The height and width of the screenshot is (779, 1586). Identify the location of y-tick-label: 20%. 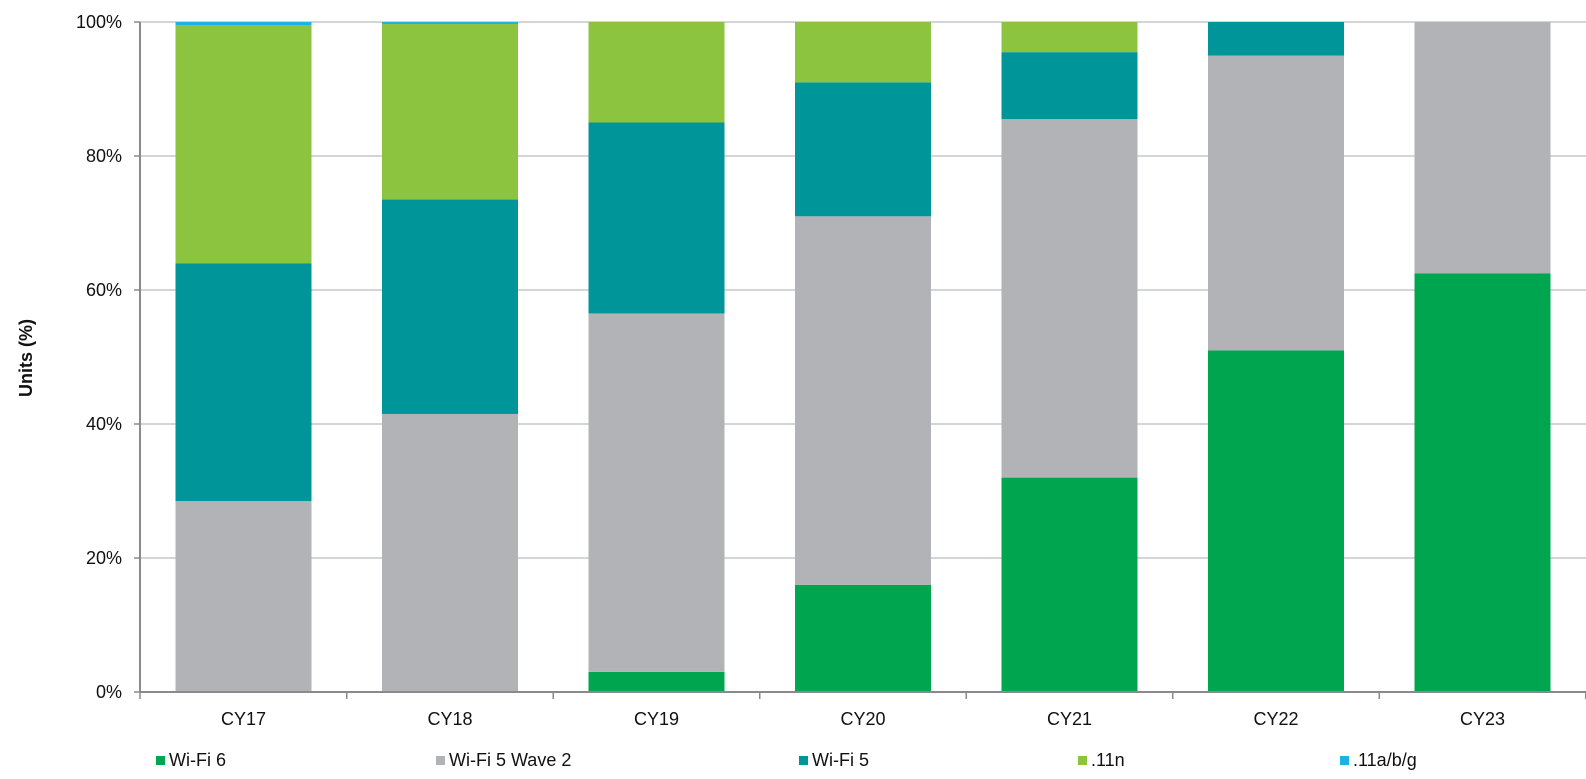
(104, 558).